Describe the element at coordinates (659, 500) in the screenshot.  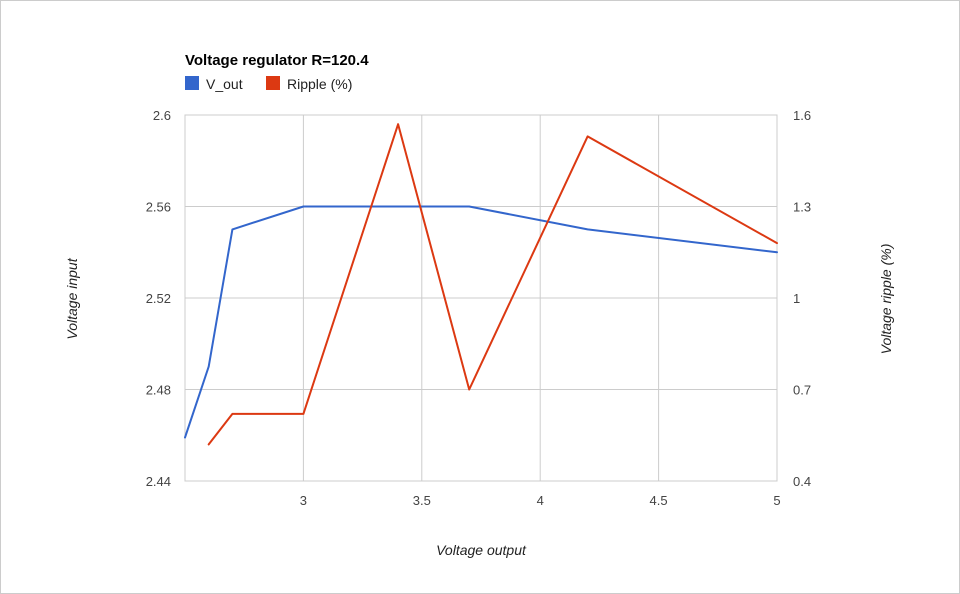
I see `x-tick-label: 4.5` at that location.